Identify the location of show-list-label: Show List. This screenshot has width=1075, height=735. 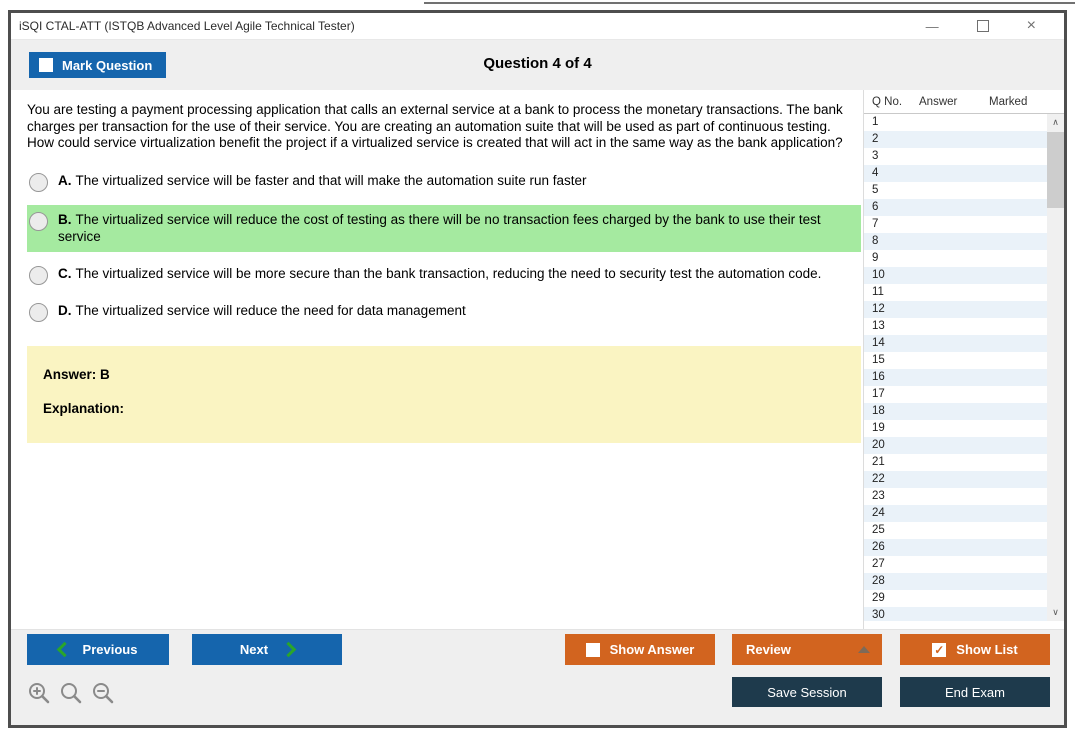
(987, 649).